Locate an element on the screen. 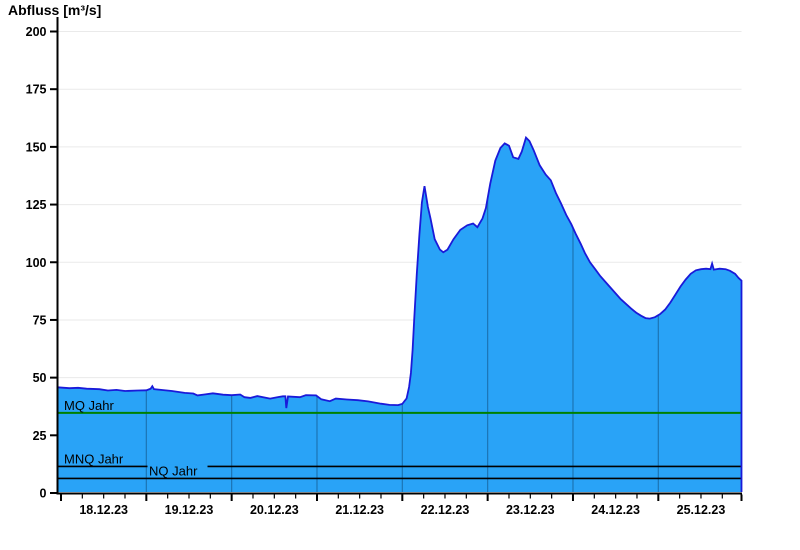 The image size is (800, 550). reference-label-nq: NQ Jahr is located at coordinates (173, 470).